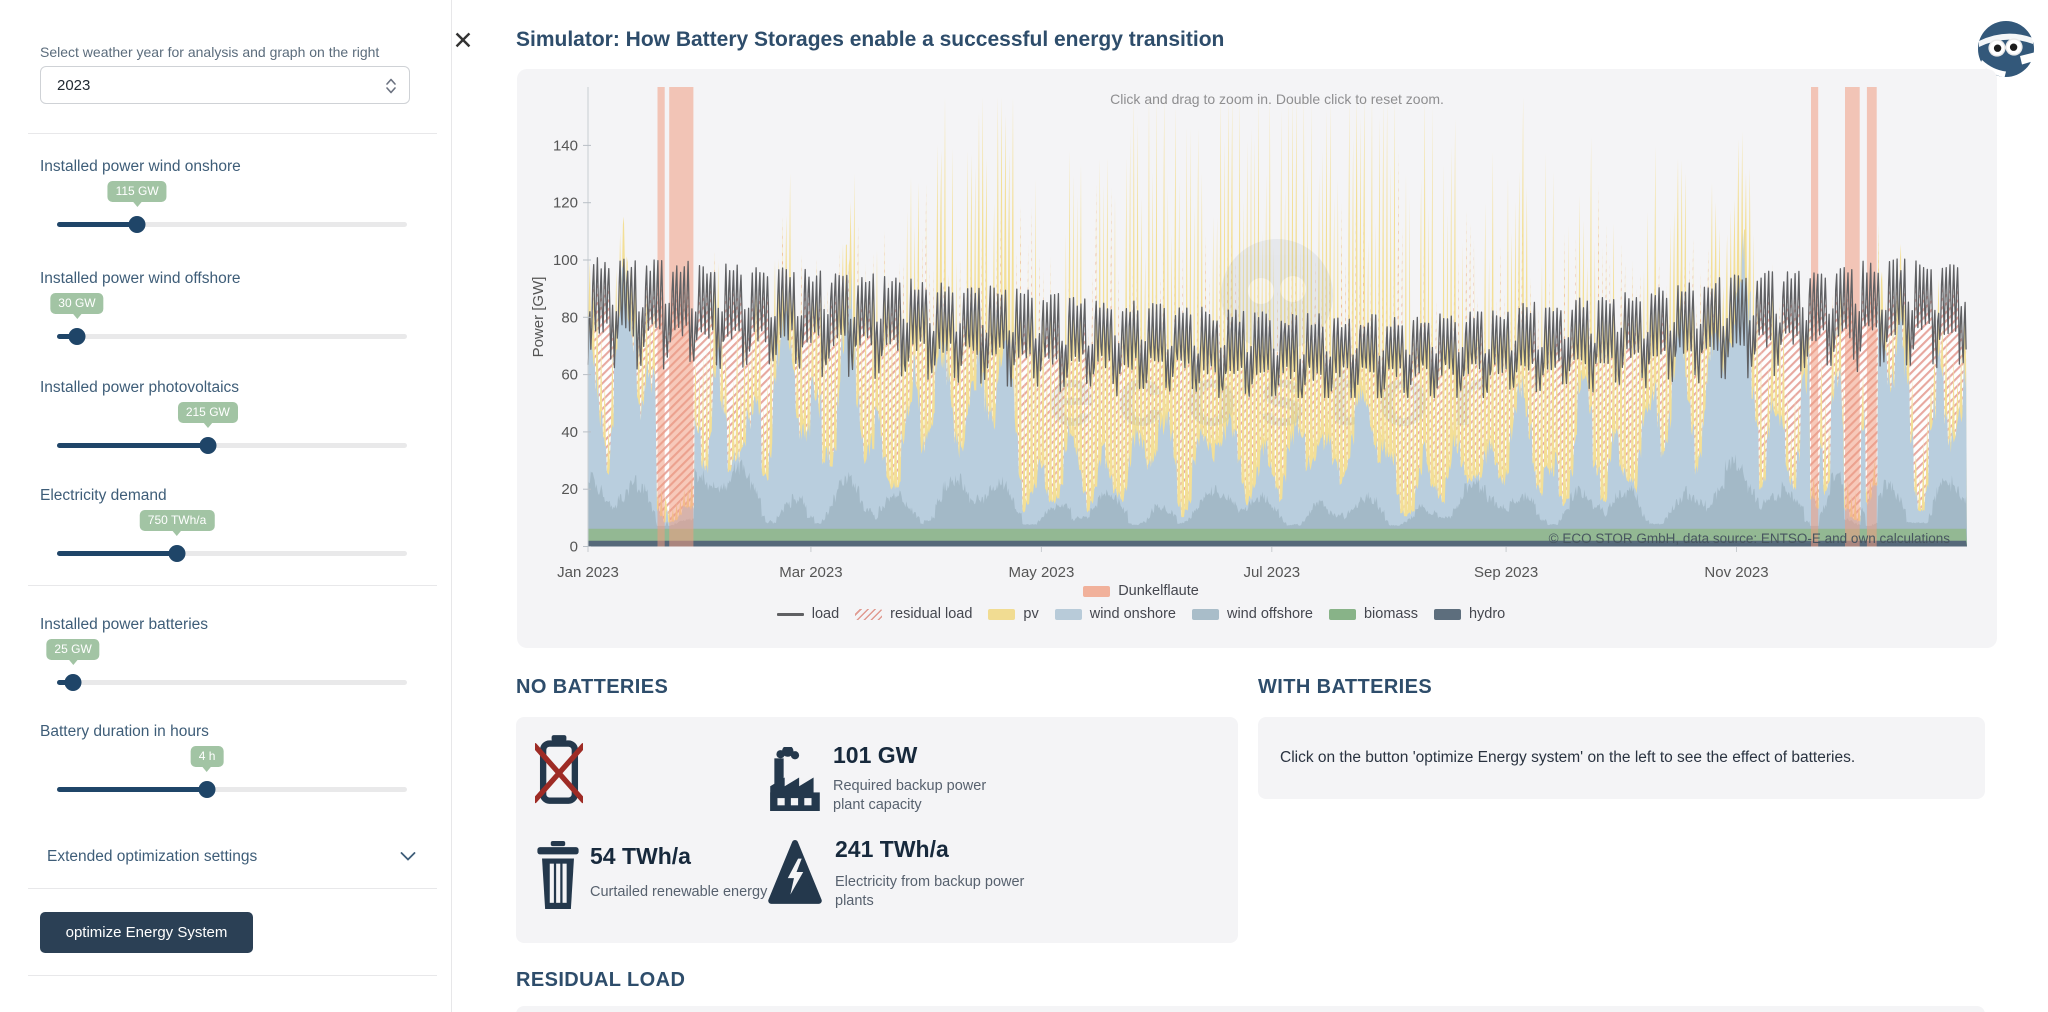 Image resolution: width=2048 pixels, height=1012 pixels. Describe the element at coordinates (225, 325) in the screenshot. I see `slider-group-1: Installed power wind offshore 30 GW` at that location.